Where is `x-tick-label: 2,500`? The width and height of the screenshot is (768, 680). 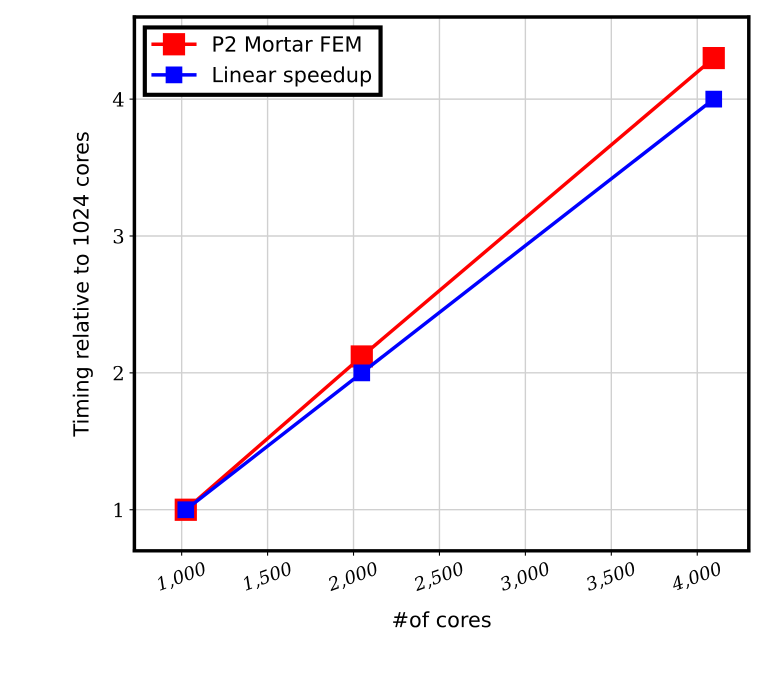
x-tick-label: 2,500 is located at coordinates (439, 577).